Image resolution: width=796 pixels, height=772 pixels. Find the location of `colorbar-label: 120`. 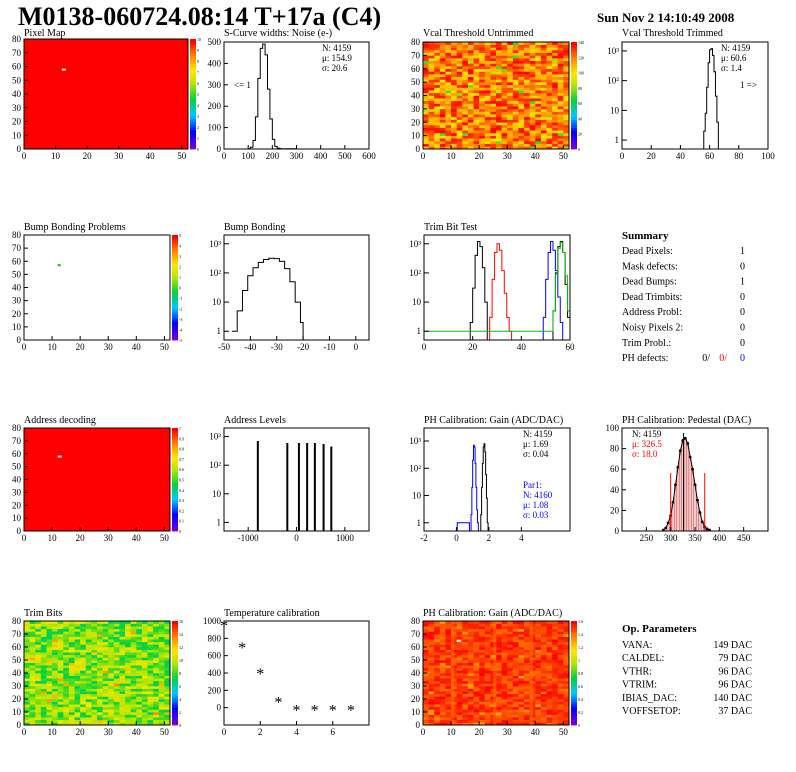

colorbar-label: 120 is located at coordinates (581, 57).